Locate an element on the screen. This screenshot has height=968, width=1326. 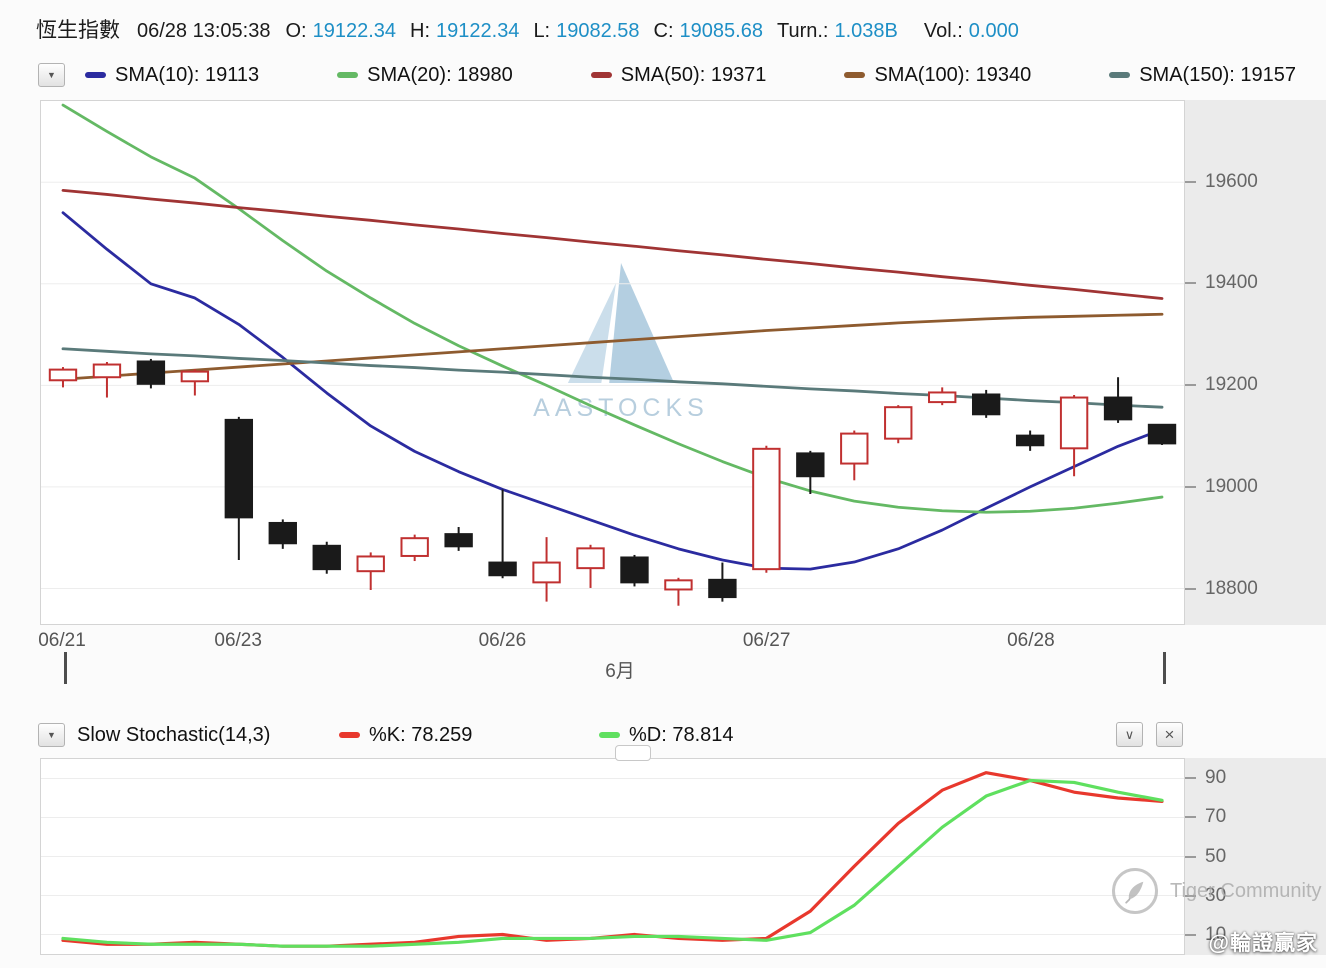
y-axis-label: 10 is located at coordinates (1205, 935).